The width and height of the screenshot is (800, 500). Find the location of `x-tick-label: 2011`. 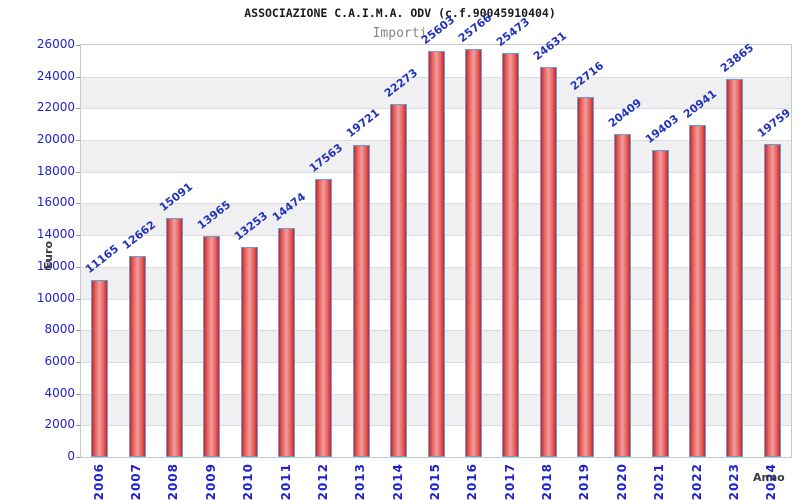

x-tick-label: 2011 is located at coordinates (285, 481).